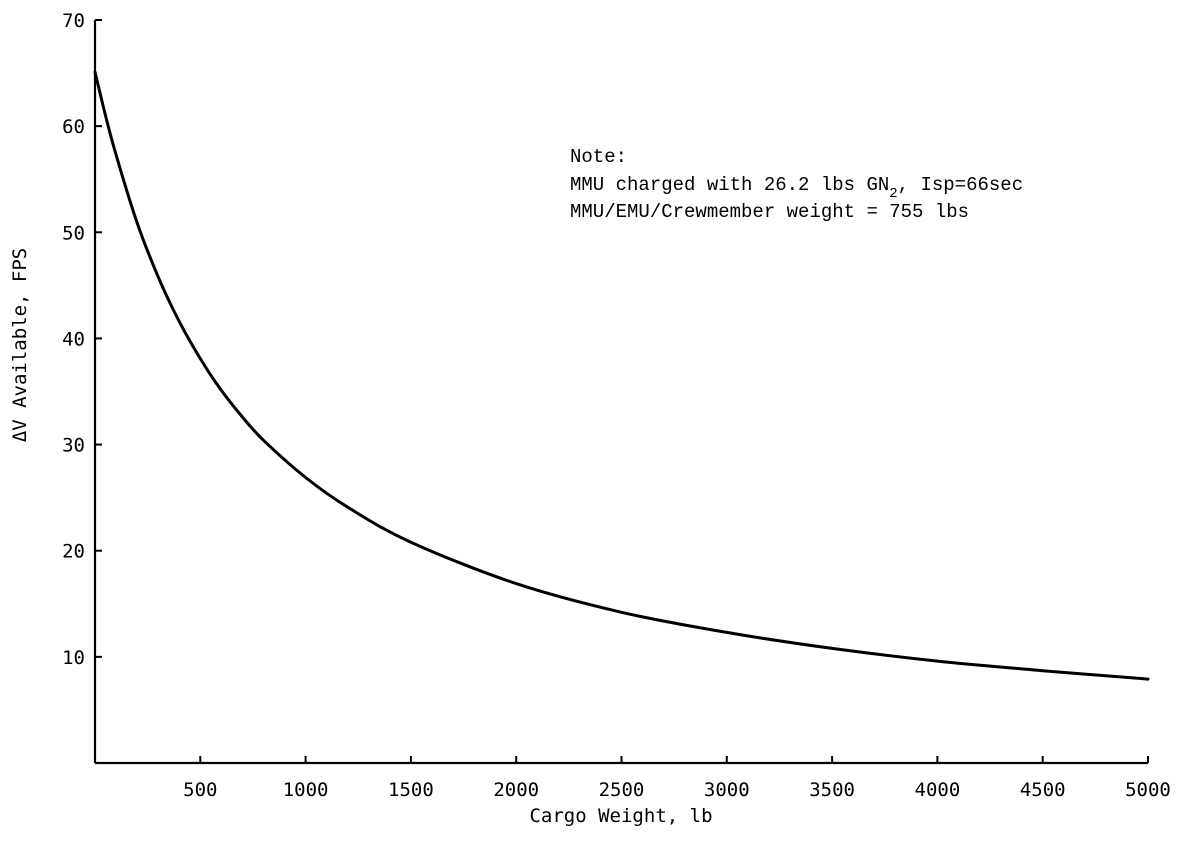 The width and height of the screenshot is (1181, 850). What do you see at coordinates (598, 157) in the screenshot?
I see `note-title: Note:` at bounding box center [598, 157].